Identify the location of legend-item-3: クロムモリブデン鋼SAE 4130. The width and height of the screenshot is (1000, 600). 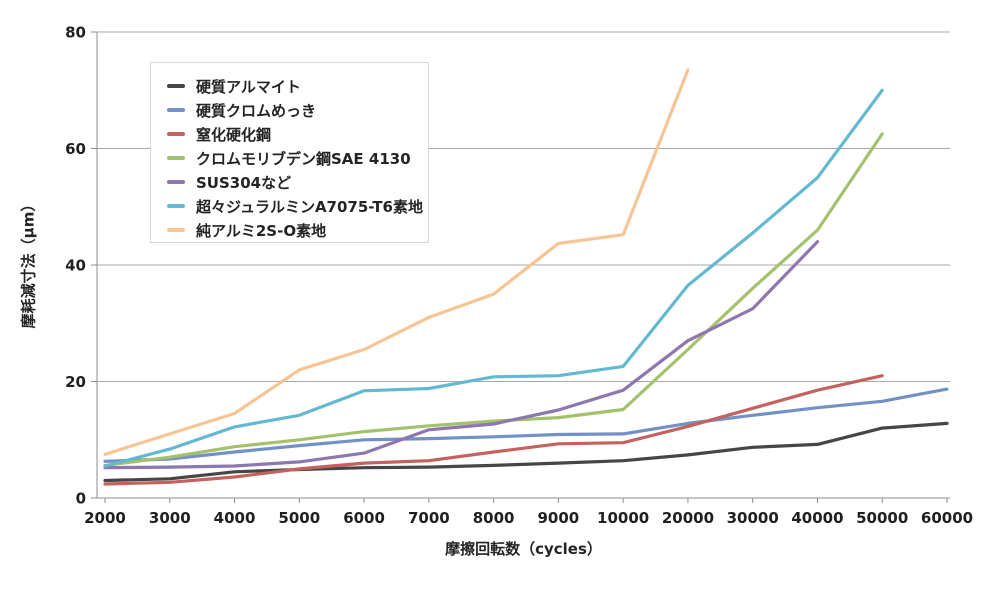
(297, 158).